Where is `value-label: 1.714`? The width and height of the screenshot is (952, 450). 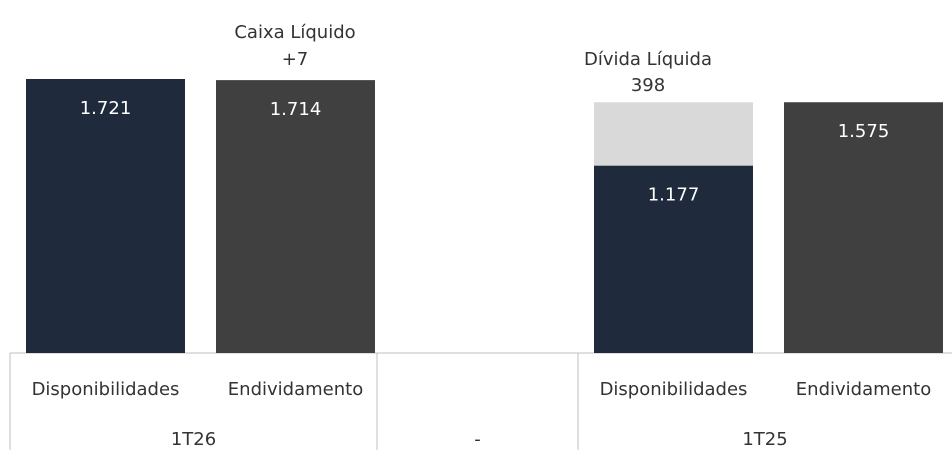
value-label: 1.714 is located at coordinates (296, 109).